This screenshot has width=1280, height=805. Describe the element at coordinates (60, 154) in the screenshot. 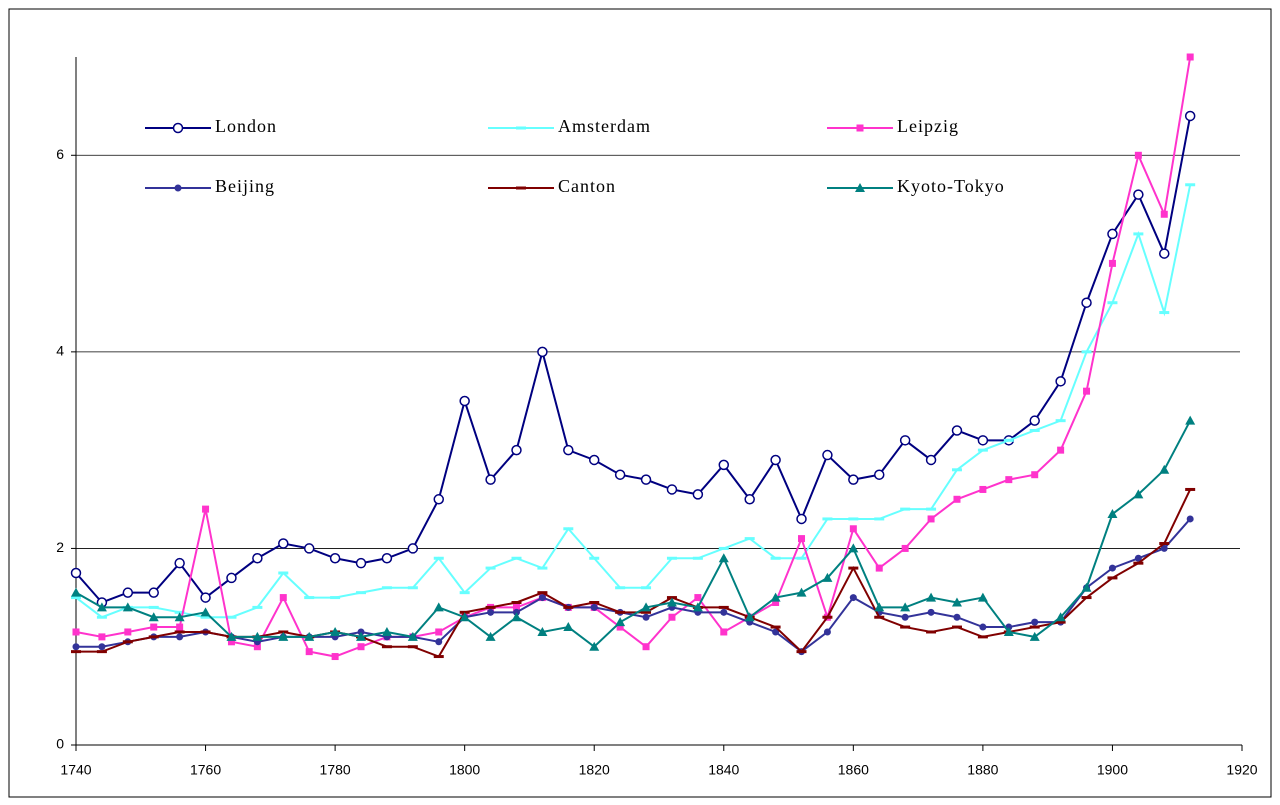

I see `y-tick-label: 6` at that location.